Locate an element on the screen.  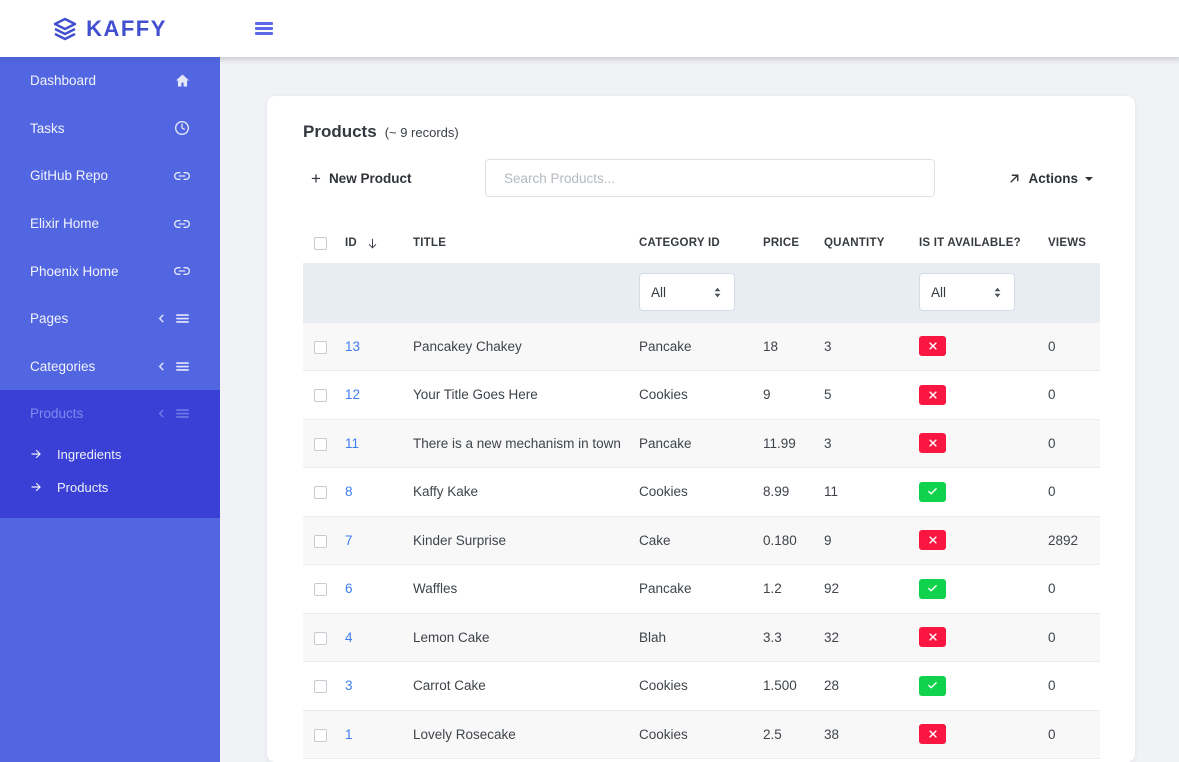
page-title: Products is located at coordinates (340, 131).